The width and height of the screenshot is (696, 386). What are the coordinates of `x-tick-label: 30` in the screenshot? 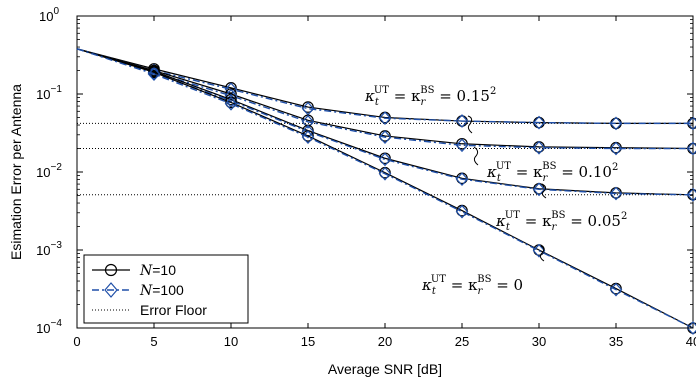 It's located at (539, 341).